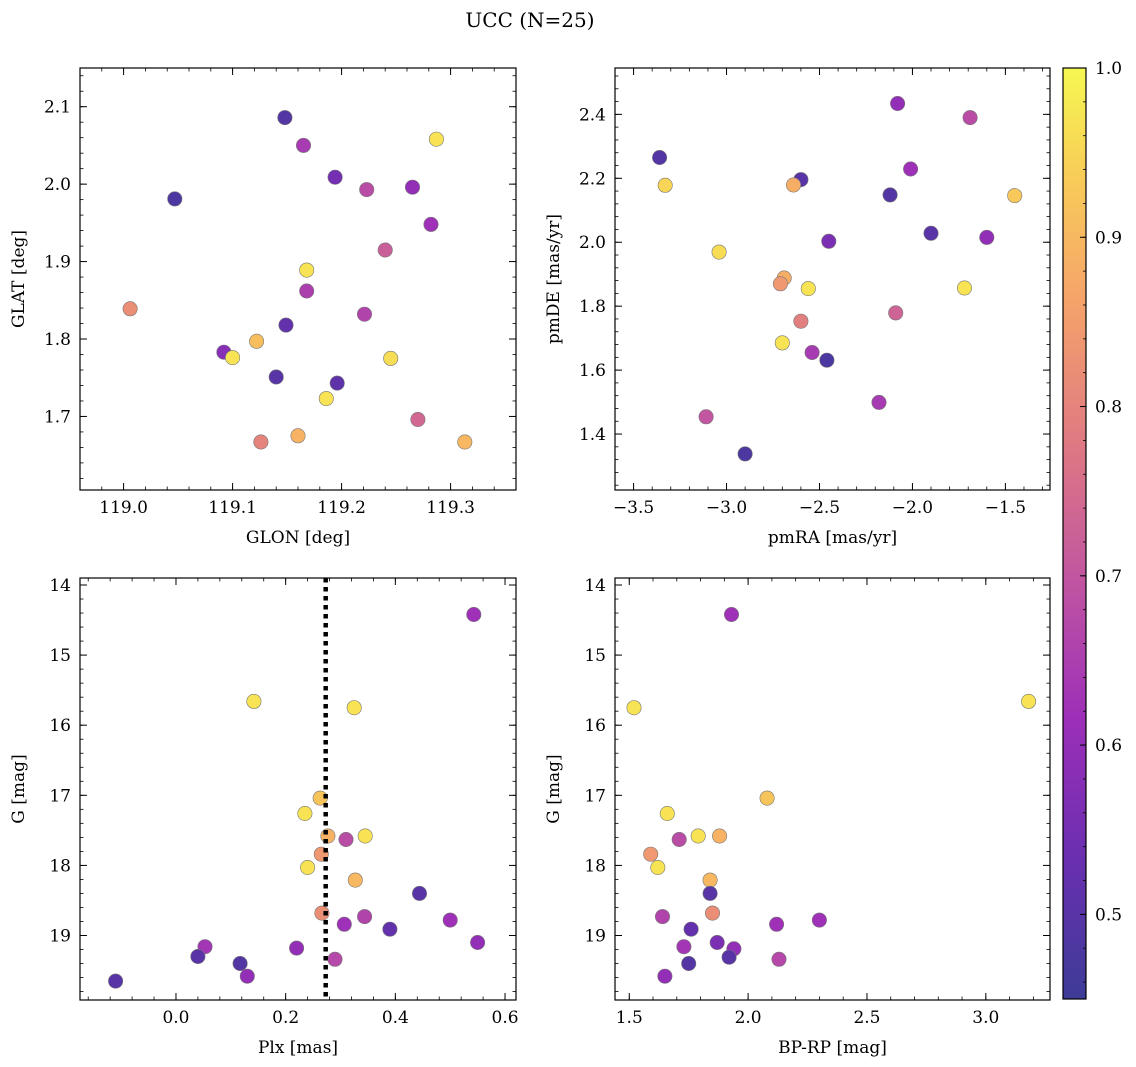  I want to click on colorbar-tick-label: 0.8, so click(1108, 408).